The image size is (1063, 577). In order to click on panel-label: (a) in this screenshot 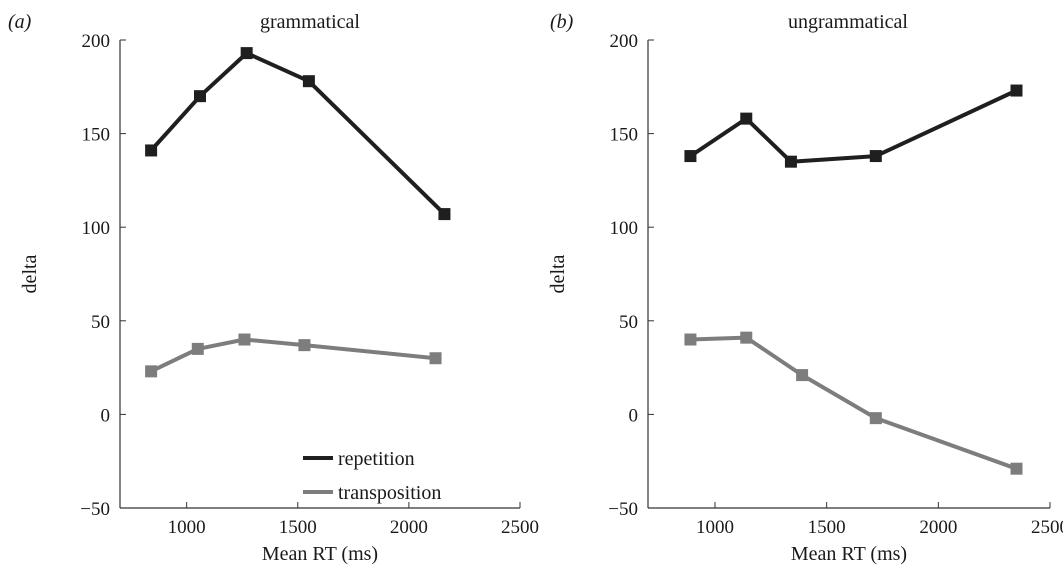, I will do `click(20, 22)`.